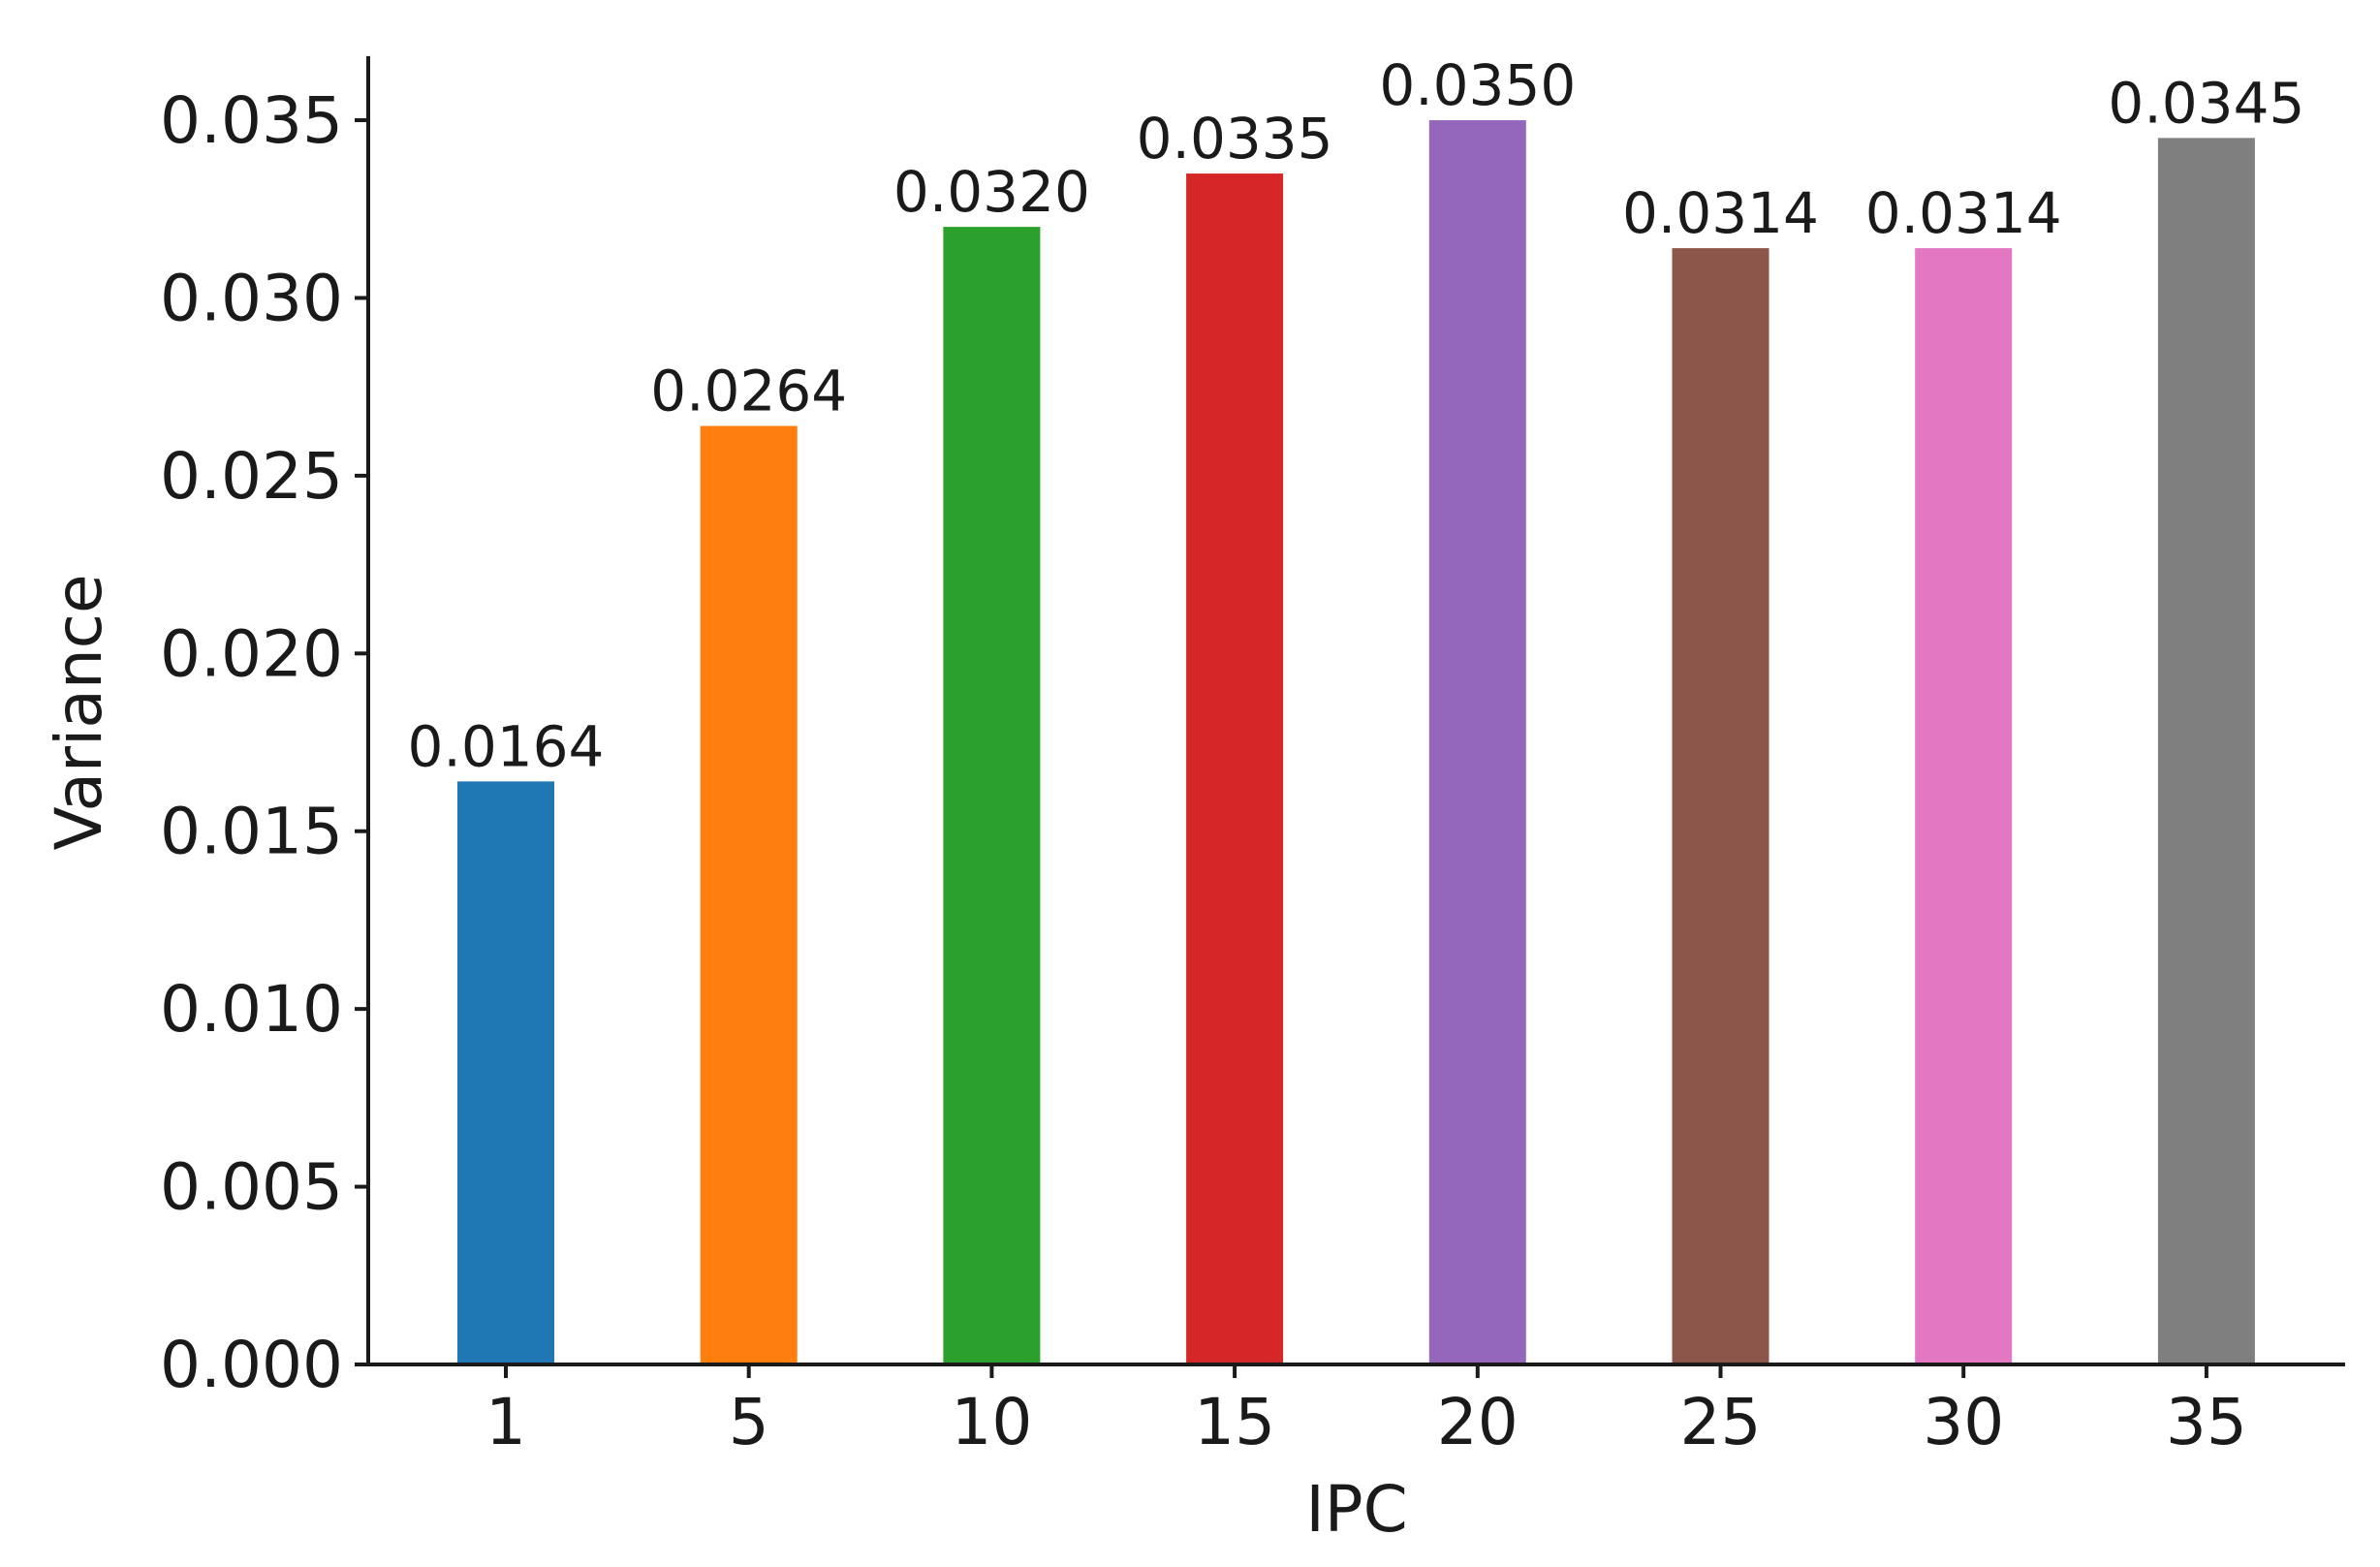 Image resolution: width=2380 pixels, height=1567 pixels. What do you see at coordinates (749, 1422) in the screenshot?
I see `x-tick-label: 5` at bounding box center [749, 1422].